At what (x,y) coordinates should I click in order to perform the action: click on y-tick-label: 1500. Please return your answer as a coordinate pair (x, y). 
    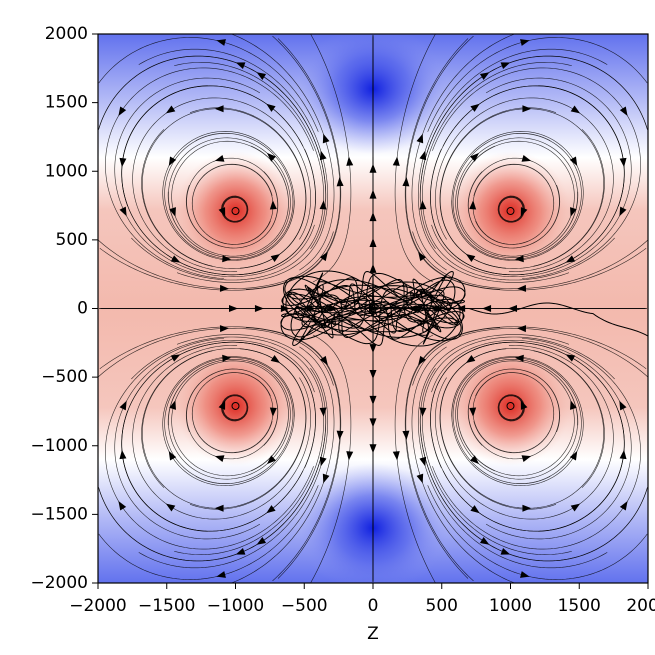
    Looking at the image, I should click on (66, 103).